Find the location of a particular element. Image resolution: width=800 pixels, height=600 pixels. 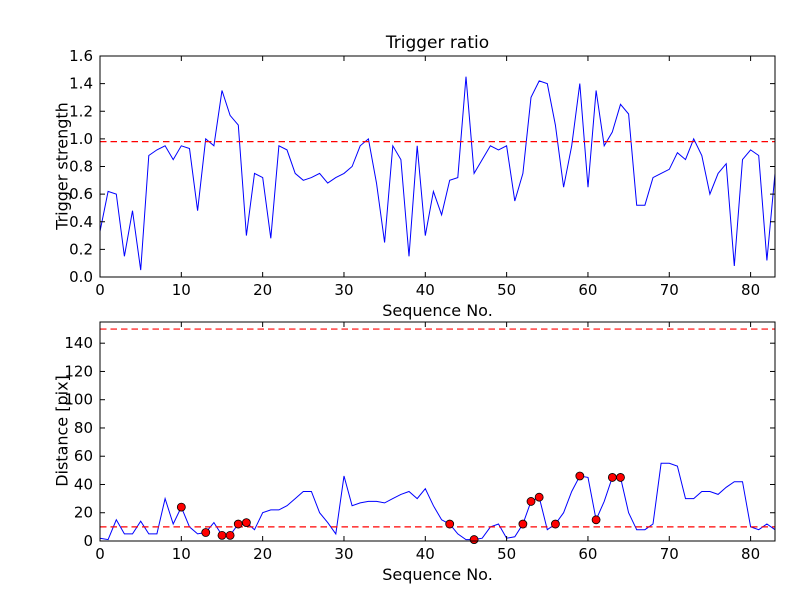

y-axis-label-bottom: Distance [pix] is located at coordinates (62, 431).